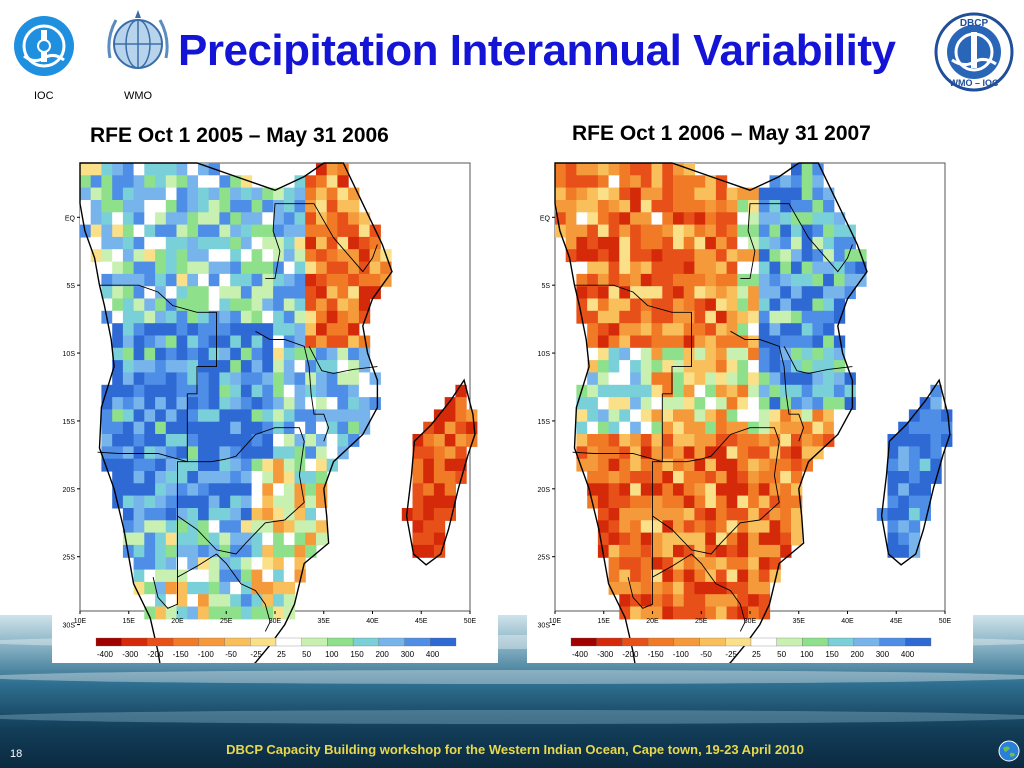 The width and height of the screenshot is (1024, 768). Describe the element at coordinates (896, 621) in the screenshot. I see `lon-tick-label: 45E` at that location.